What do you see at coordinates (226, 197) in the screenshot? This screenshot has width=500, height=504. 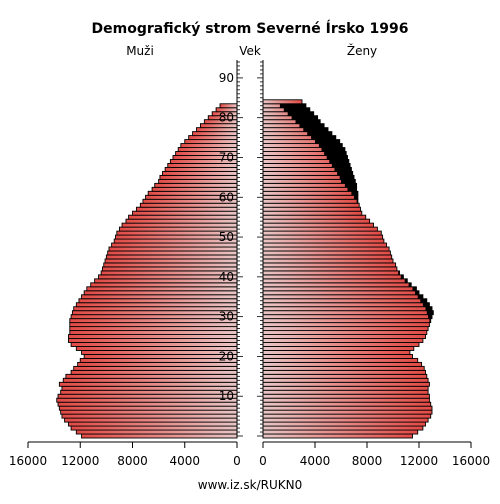 I see `age-tick-label: 60` at bounding box center [226, 197].